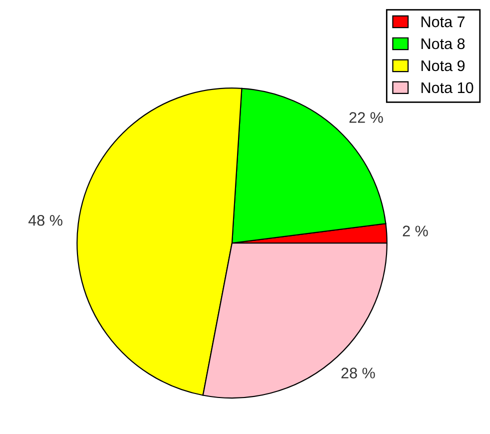 This screenshot has height=434, width=490. Describe the element at coordinates (443, 66) in the screenshot. I see `legend-label: Nota 9` at that location.